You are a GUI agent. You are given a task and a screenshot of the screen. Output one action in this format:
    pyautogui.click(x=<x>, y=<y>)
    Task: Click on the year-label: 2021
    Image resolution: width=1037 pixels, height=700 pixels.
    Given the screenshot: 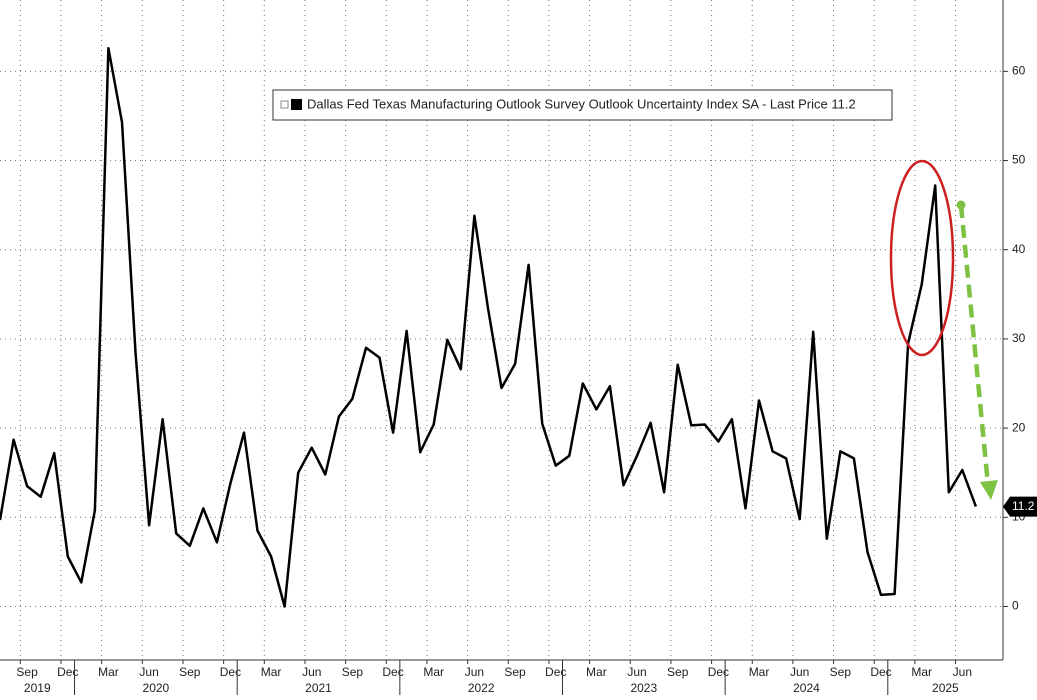 What is the action you would take?
    pyautogui.click(x=318, y=688)
    